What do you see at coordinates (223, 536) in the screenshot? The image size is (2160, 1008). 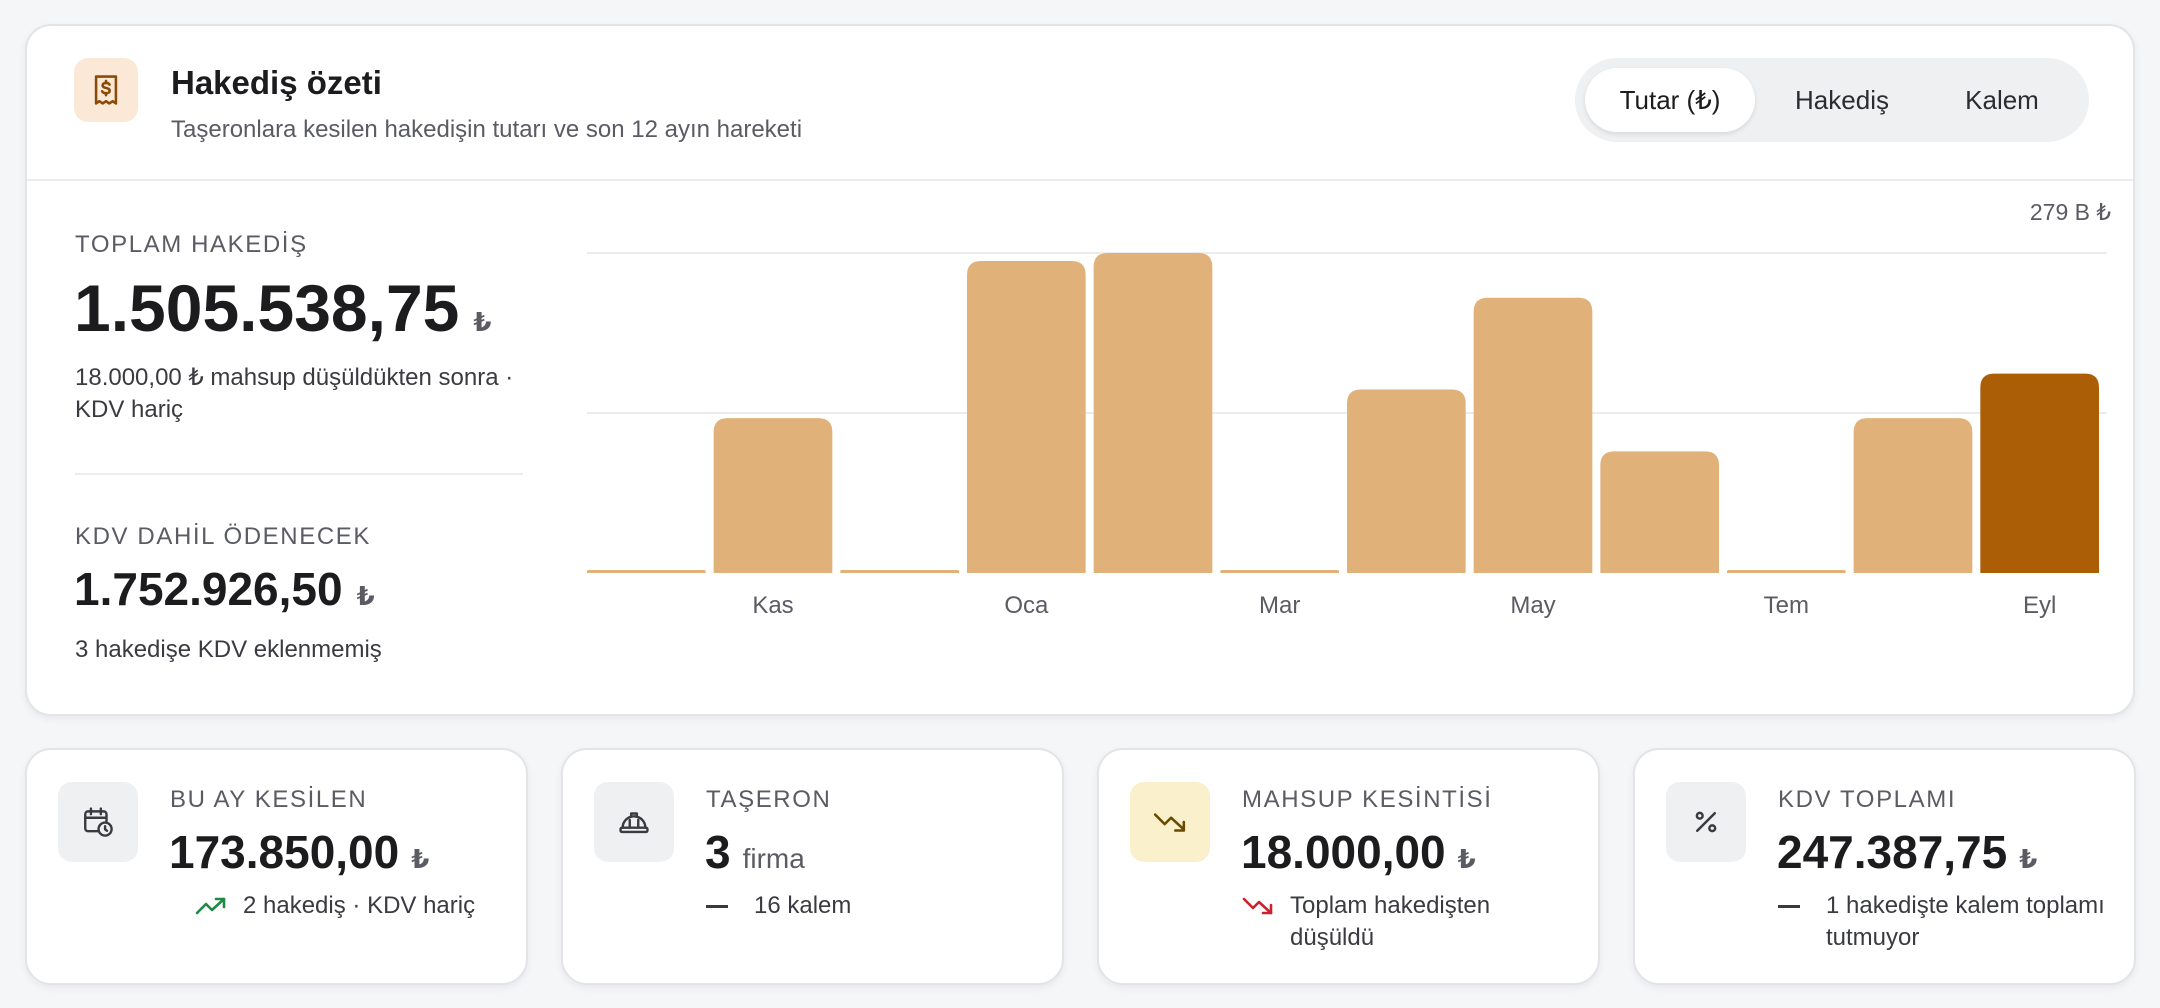 I see `vat-label: KDV DAHİL ÖDENECEK` at bounding box center [223, 536].